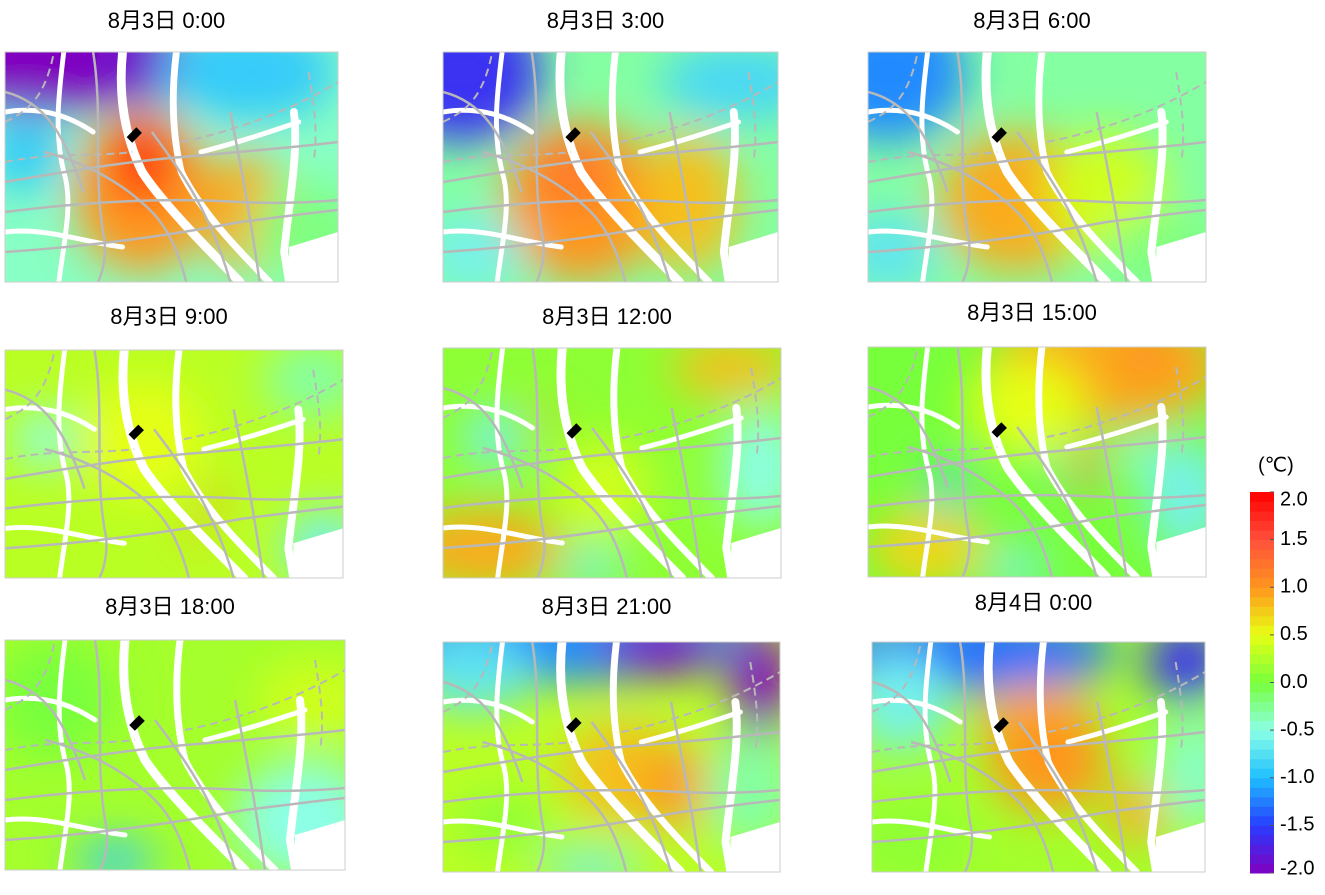  What do you see at coordinates (166, 20) in the screenshot?
I see `panel-title: 8月3日 0:00` at bounding box center [166, 20].